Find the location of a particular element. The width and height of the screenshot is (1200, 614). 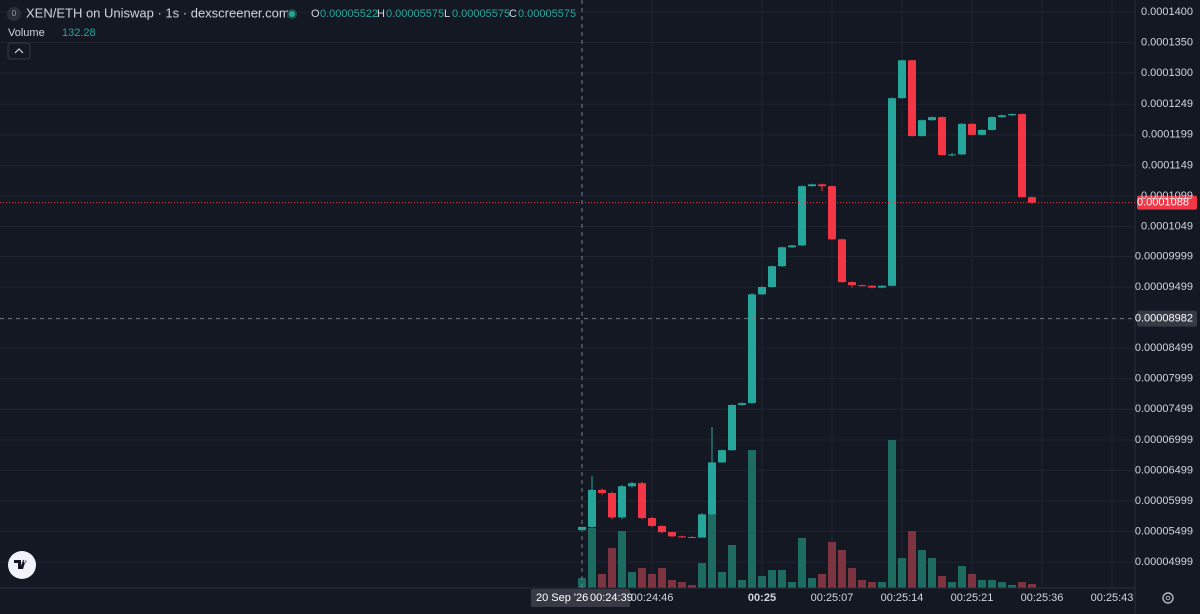

x-tick-label: 00:25:36 is located at coordinates (1042, 598).